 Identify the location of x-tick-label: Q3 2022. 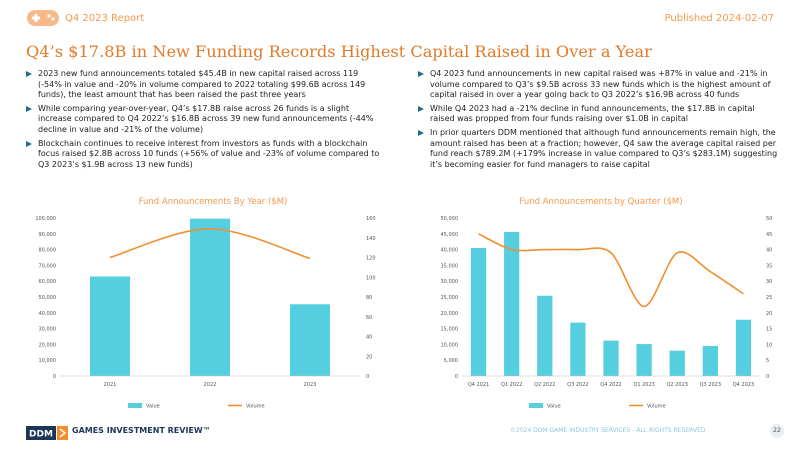
(577, 385).